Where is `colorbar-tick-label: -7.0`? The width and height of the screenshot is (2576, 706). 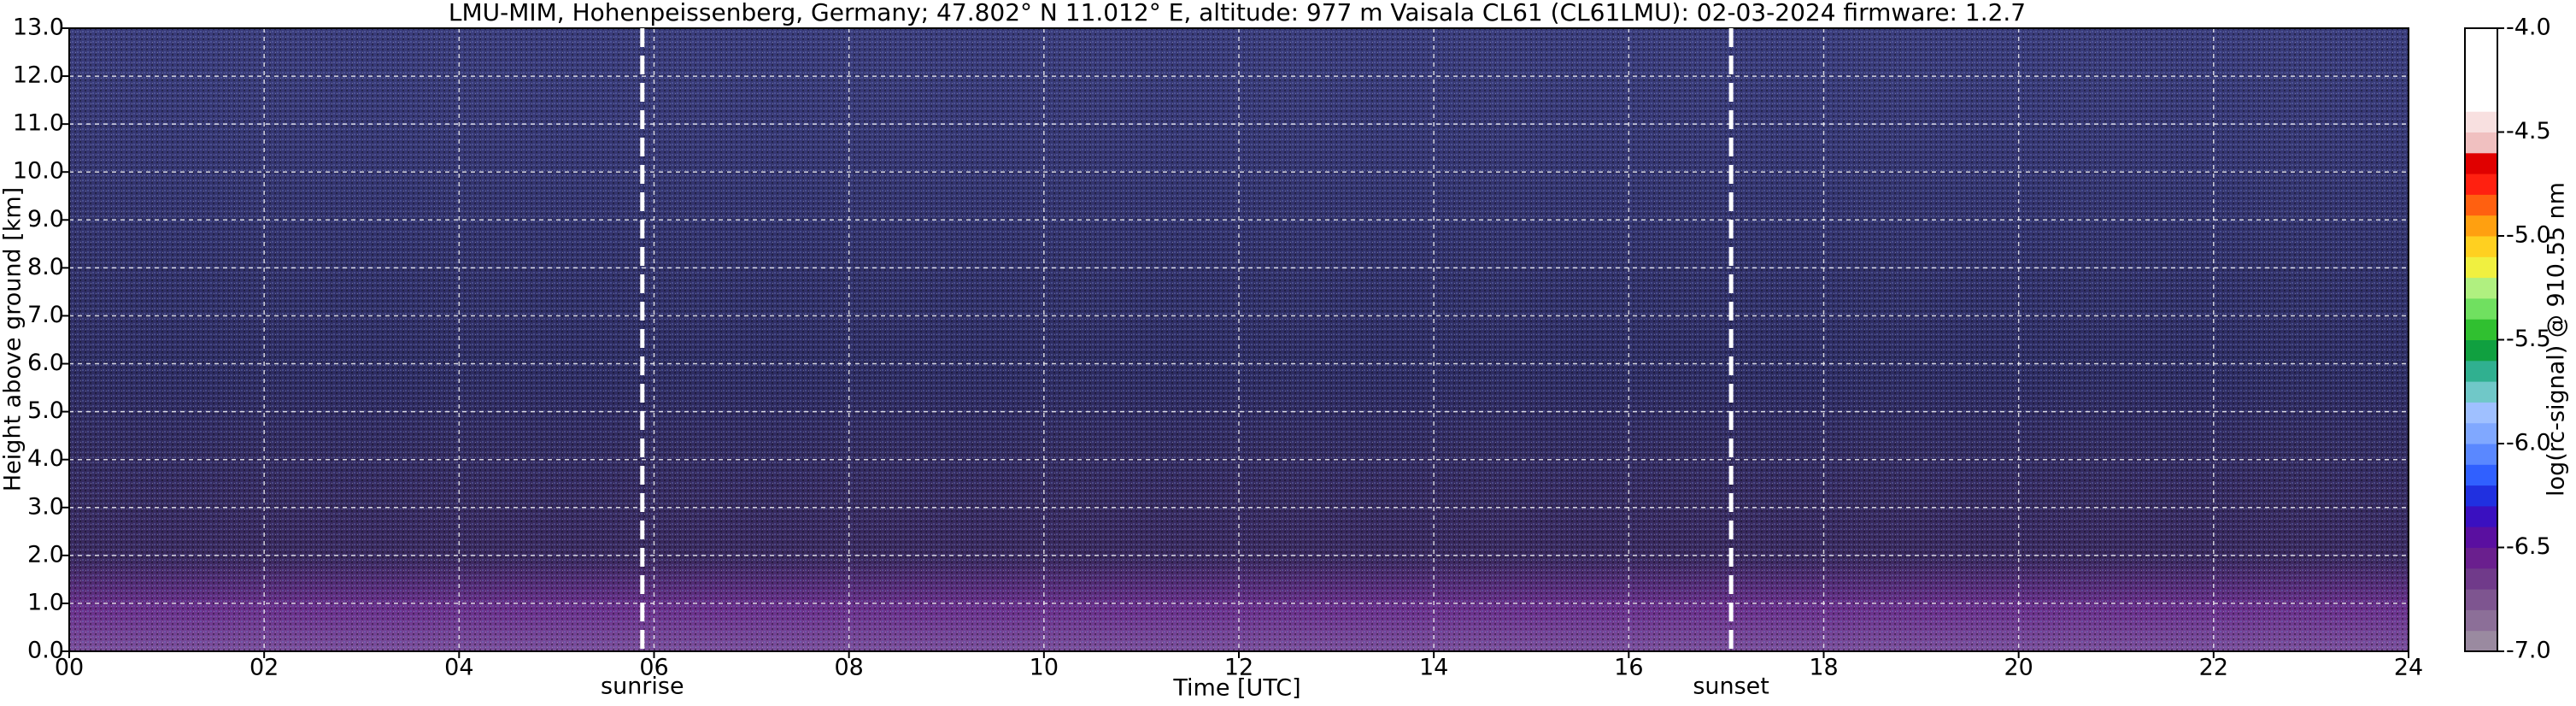
colorbar-tick-label: -7.0 is located at coordinates (2528, 651).